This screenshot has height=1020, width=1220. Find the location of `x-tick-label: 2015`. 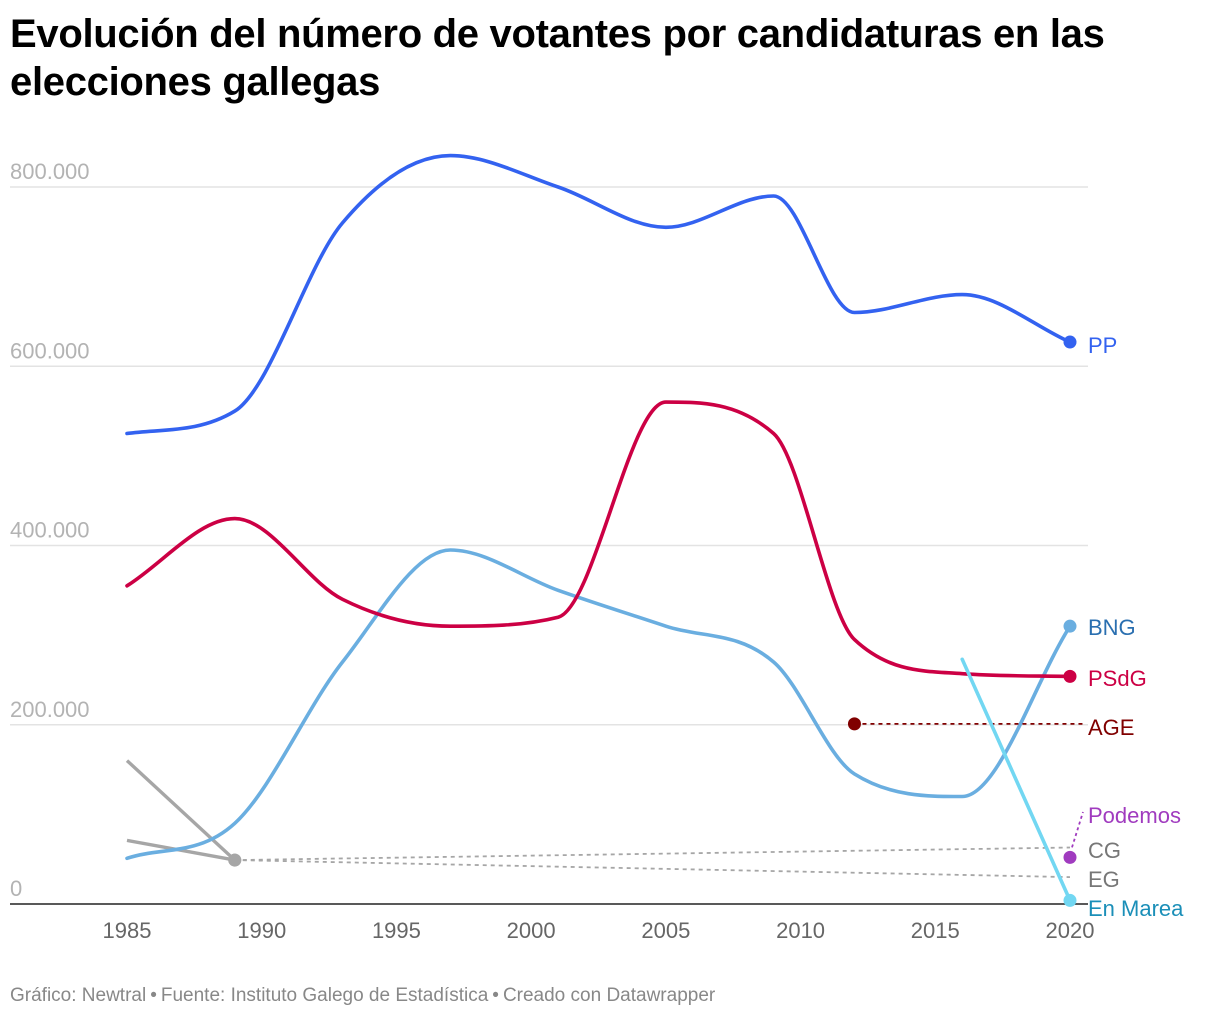

x-tick-label: 2015 is located at coordinates (935, 930).